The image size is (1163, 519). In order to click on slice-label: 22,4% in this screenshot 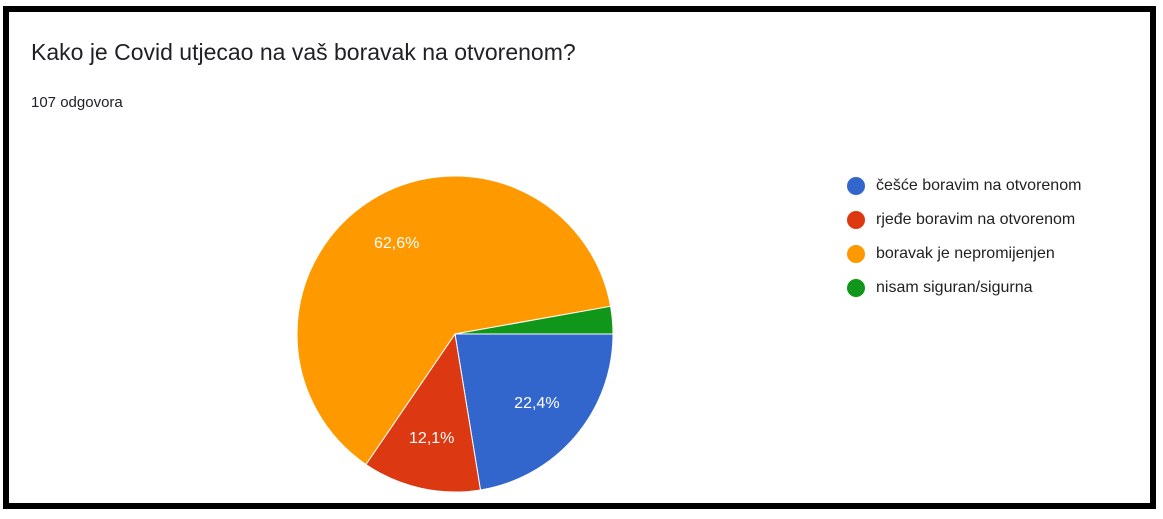, I will do `click(536, 403)`.